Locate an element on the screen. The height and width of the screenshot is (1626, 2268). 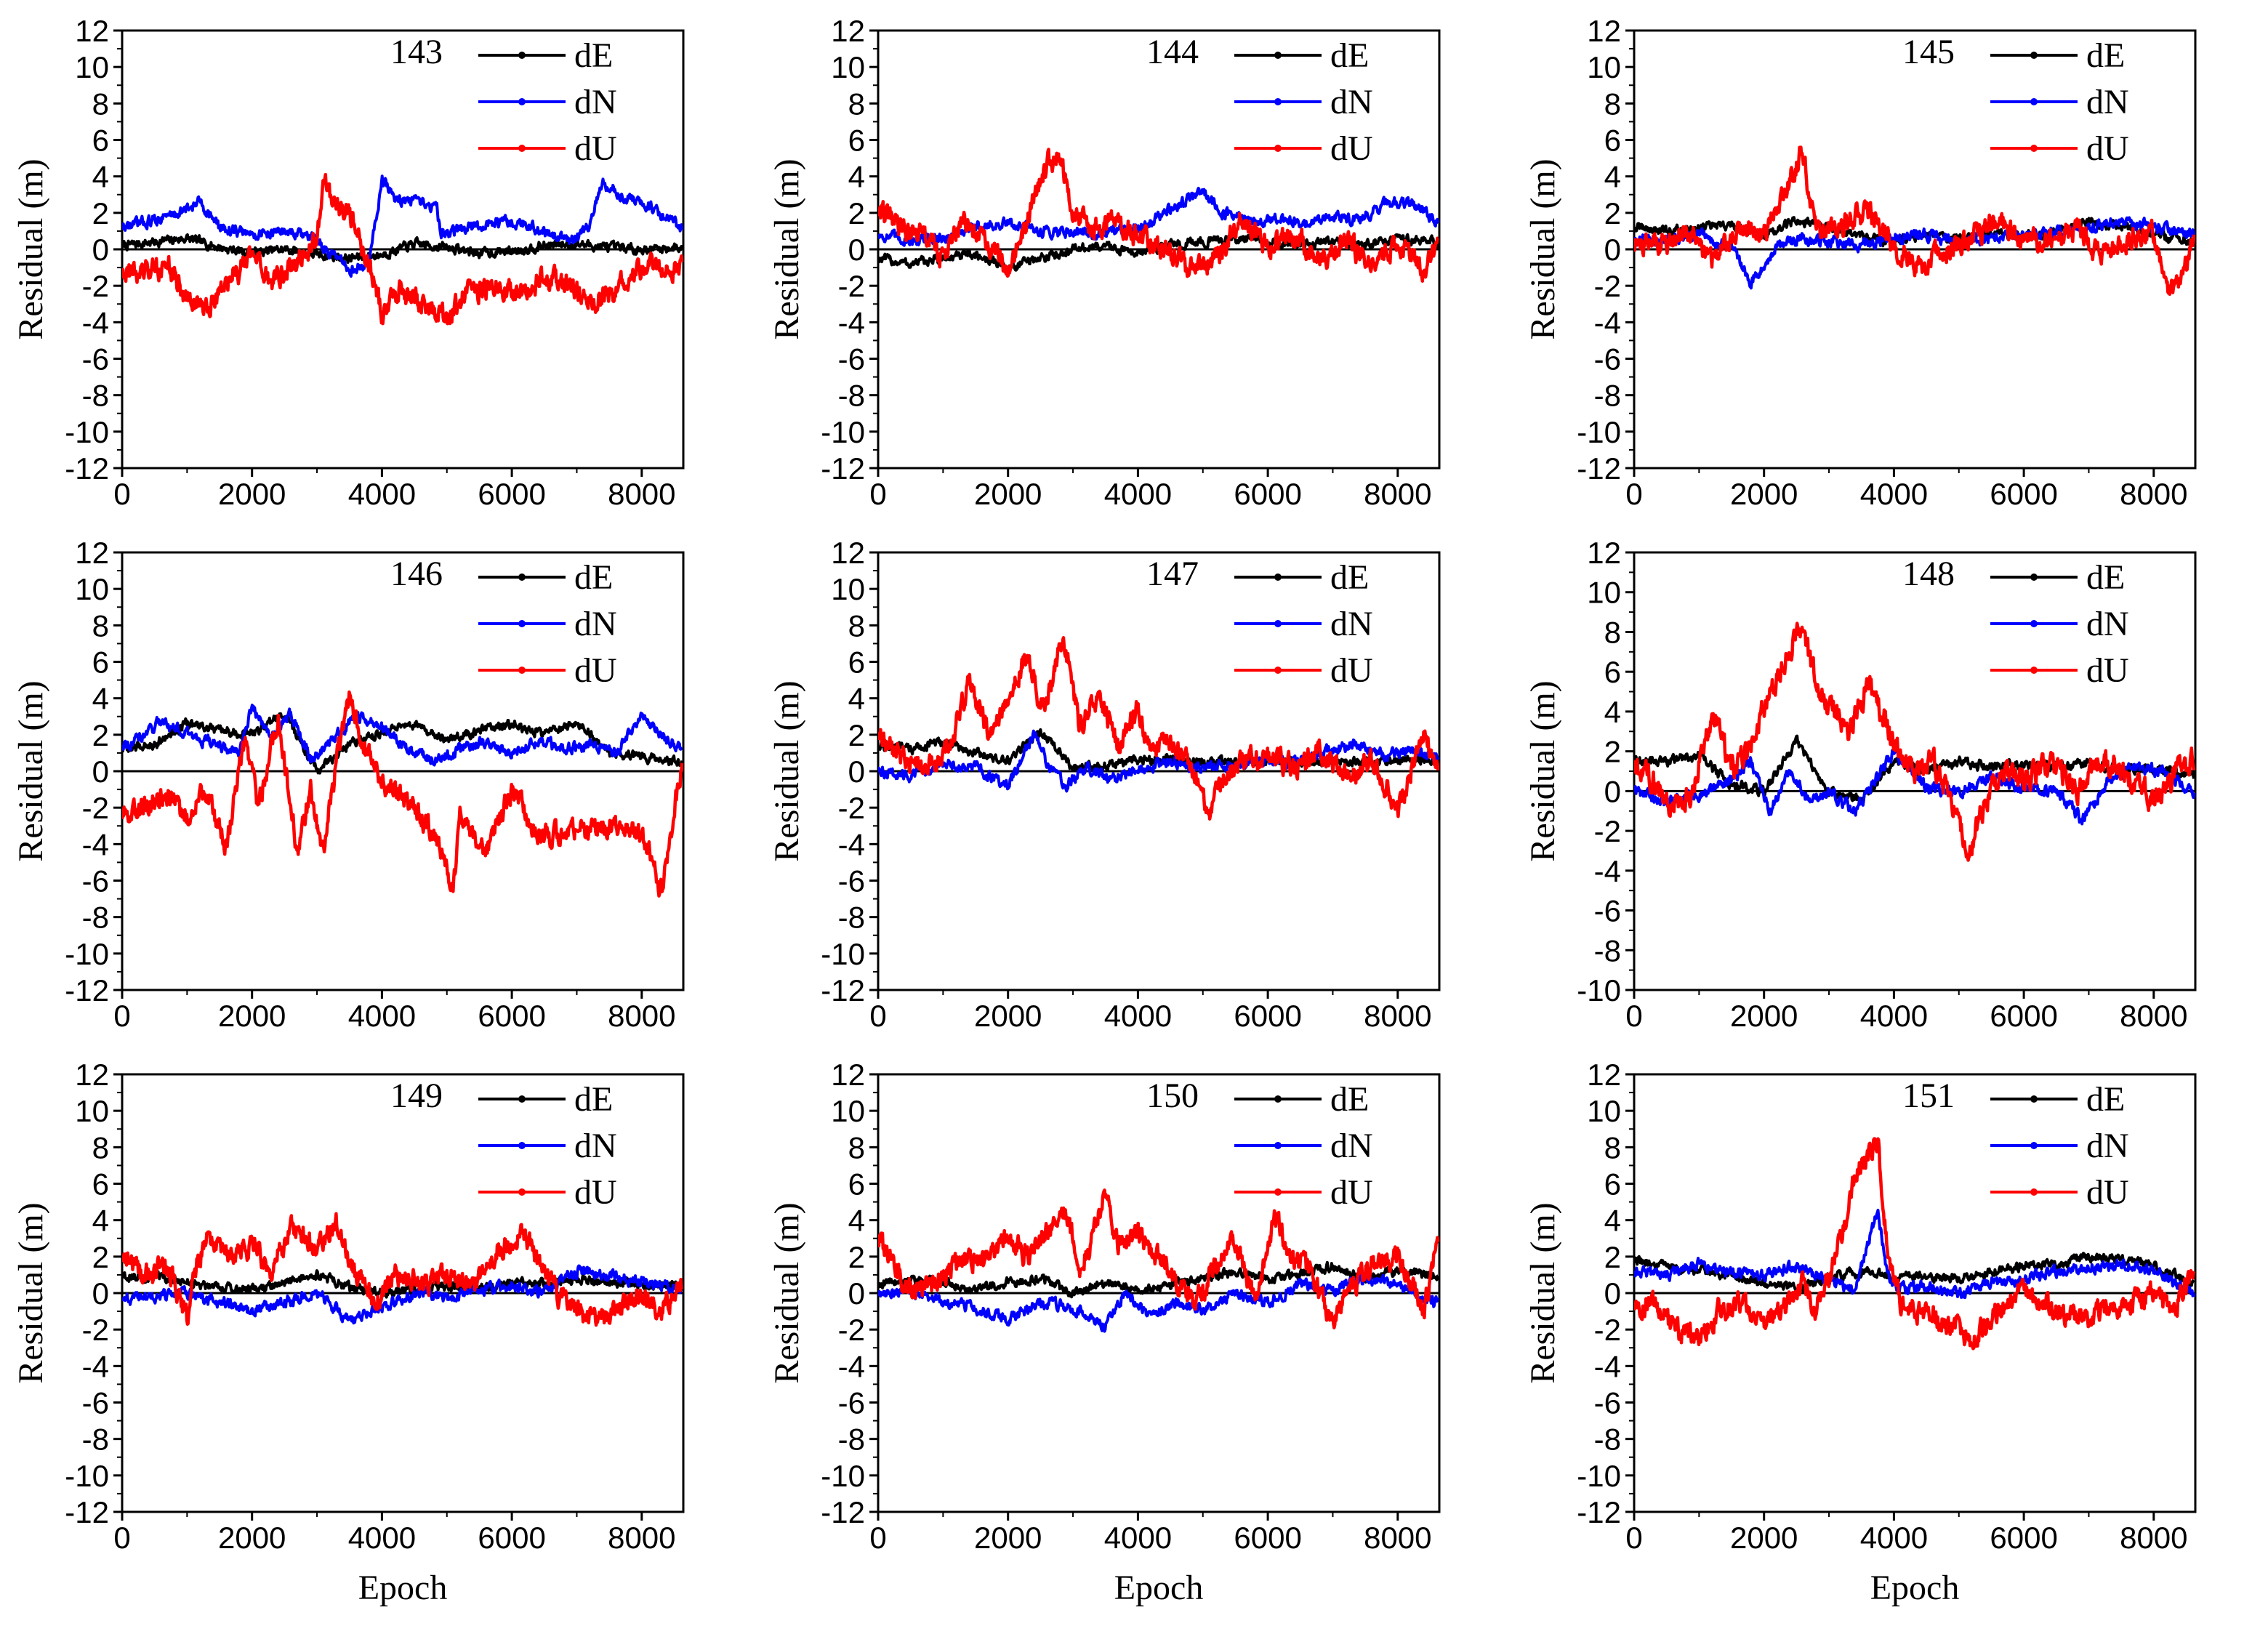
panel-title: 150 is located at coordinates (1172, 1095).